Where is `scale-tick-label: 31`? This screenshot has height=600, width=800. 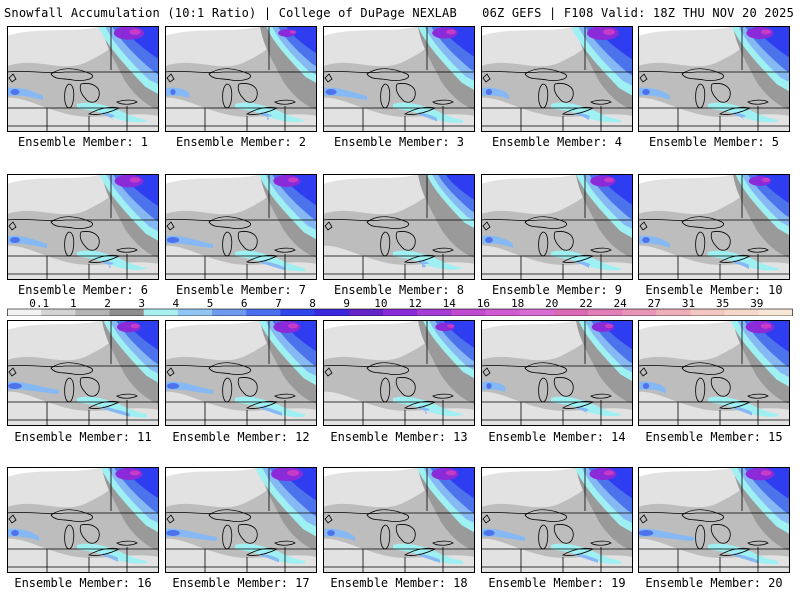
scale-tick-label: 31 is located at coordinates (688, 304).